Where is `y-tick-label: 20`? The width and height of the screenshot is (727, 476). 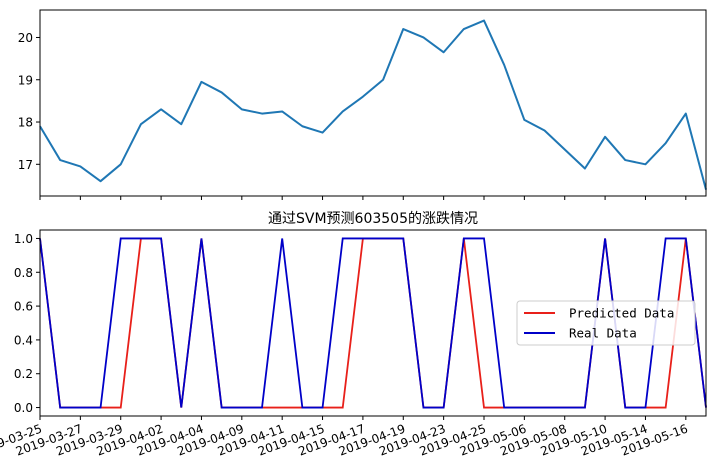
y-tick-label: 20 is located at coordinates (25, 38).